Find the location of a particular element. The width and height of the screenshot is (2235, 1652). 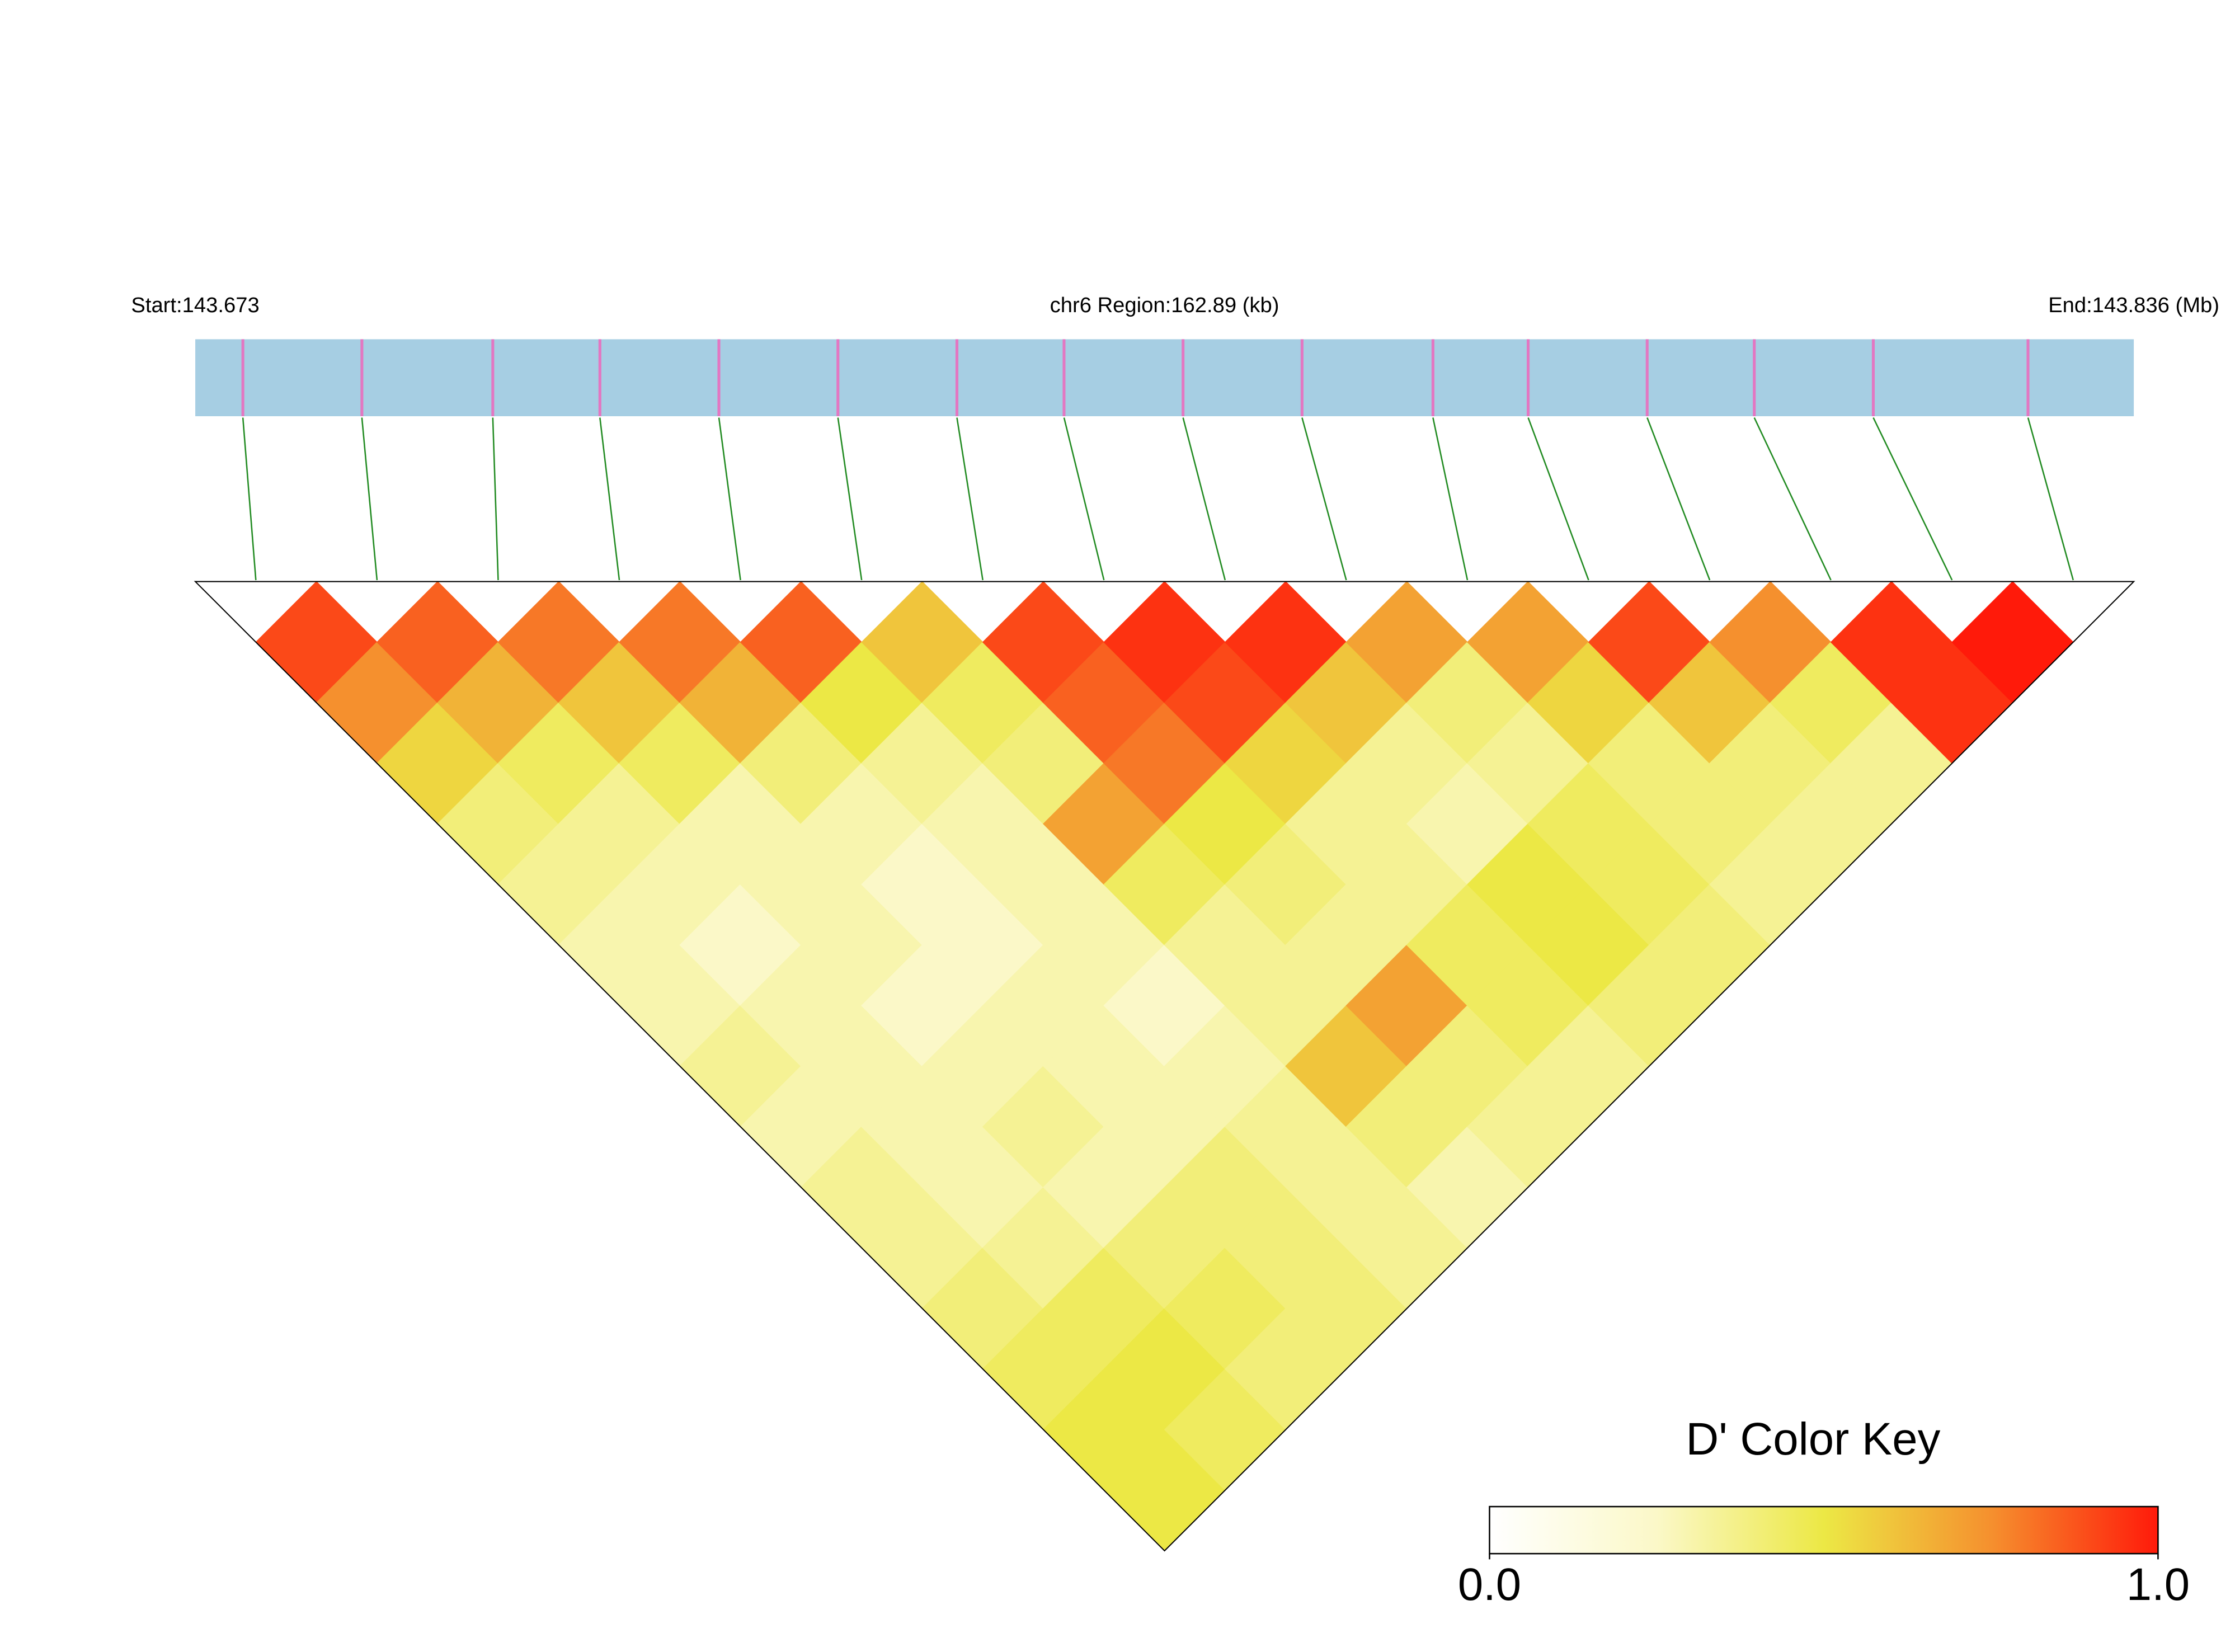

key-tick-label: 0.0 is located at coordinates (1489, 1585).